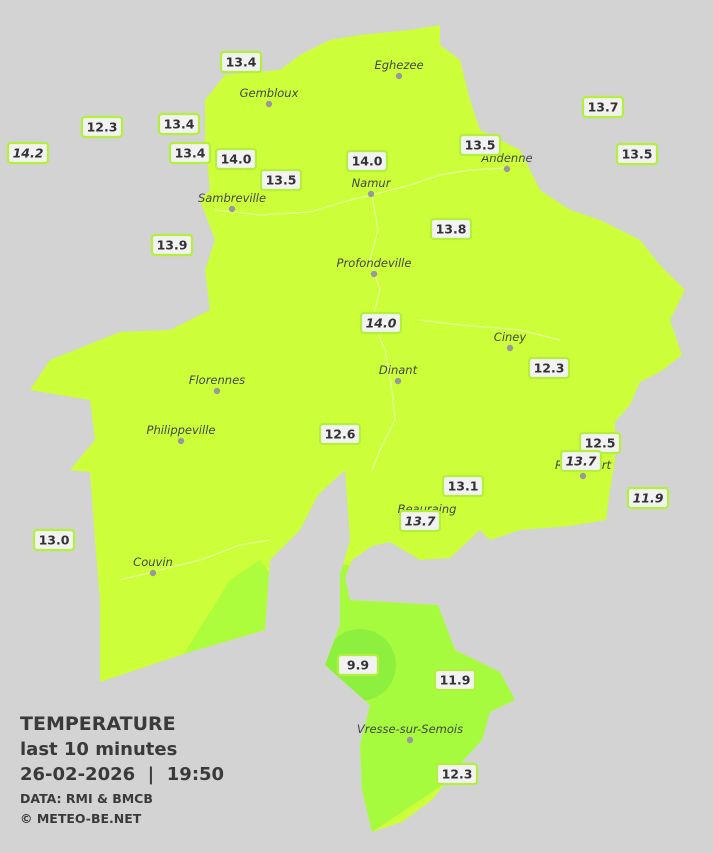 This screenshot has height=853, width=713. What do you see at coordinates (86, 798) in the screenshot?
I see `legend-source: DATA: RMI & BMCB` at bounding box center [86, 798].